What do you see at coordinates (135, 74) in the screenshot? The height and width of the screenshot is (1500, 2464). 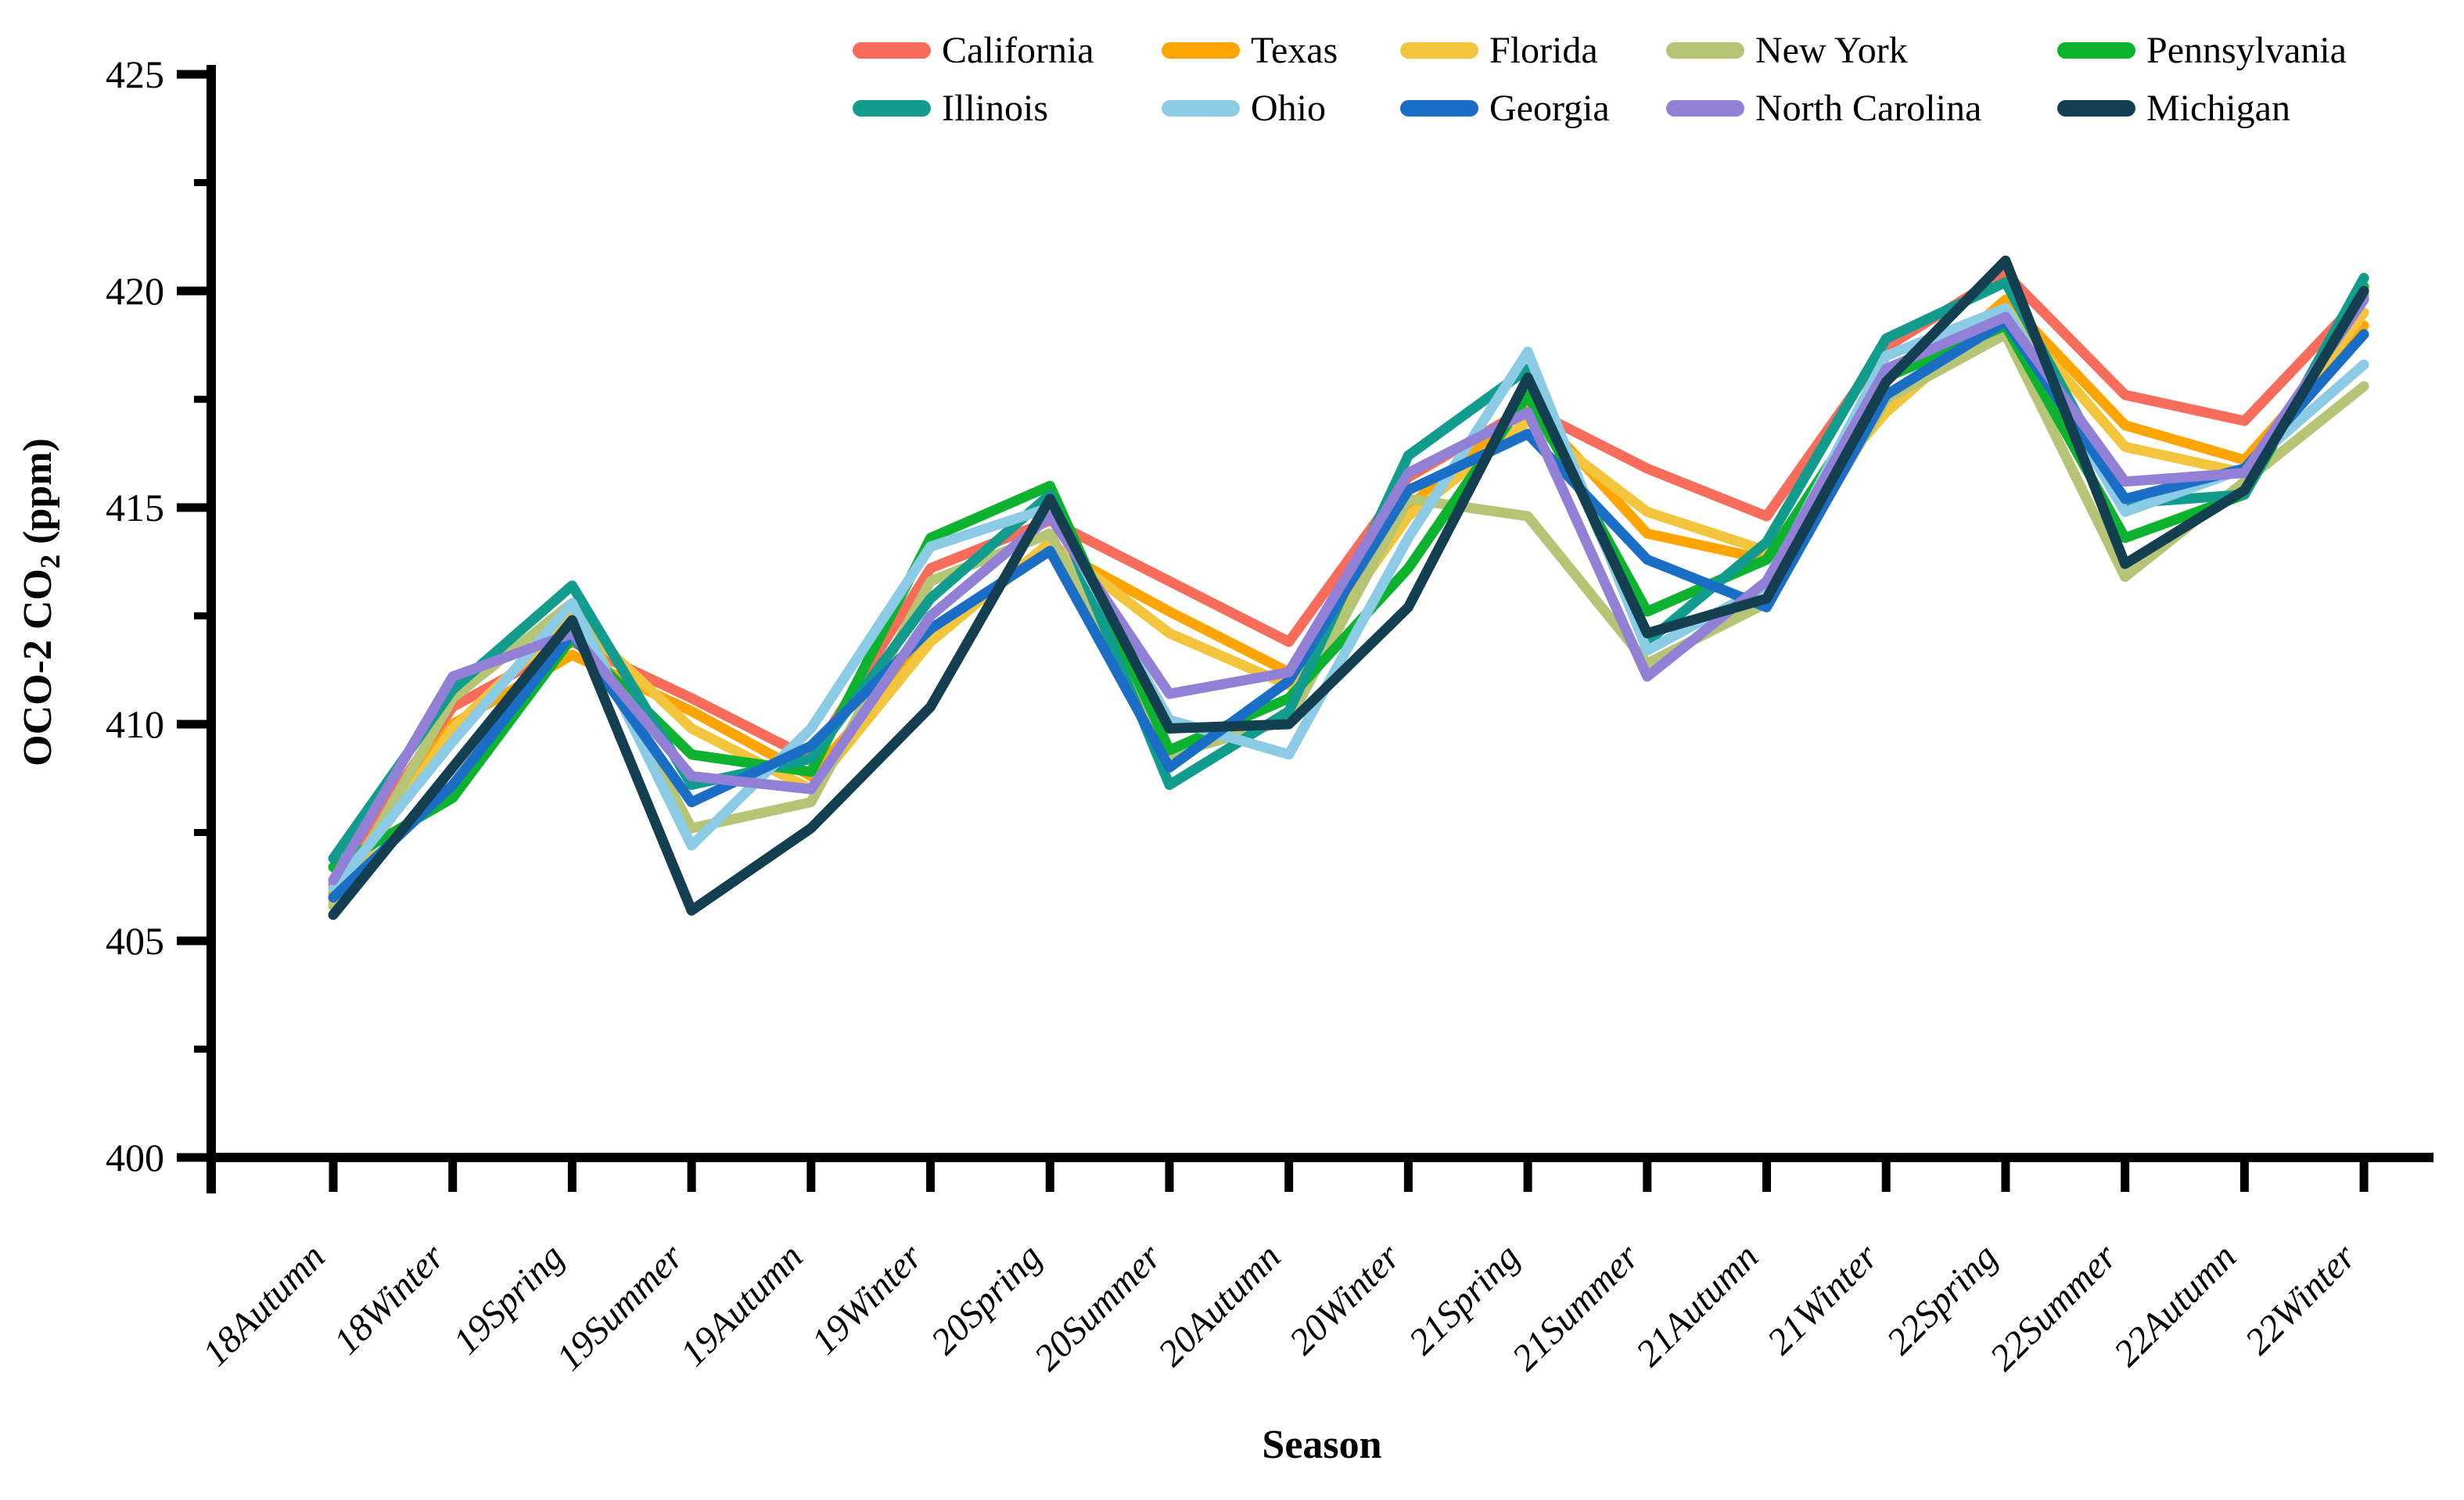 I see `y-tick-label-425: 425` at bounding box center [135, 74].